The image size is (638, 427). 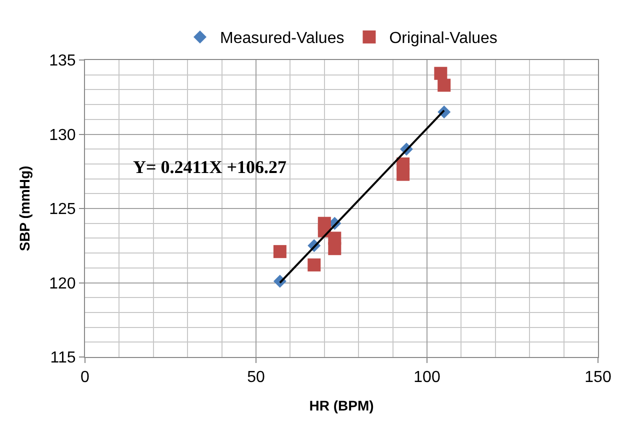 I want to click on y-tick-label: 120, so click(x=62, y=283).